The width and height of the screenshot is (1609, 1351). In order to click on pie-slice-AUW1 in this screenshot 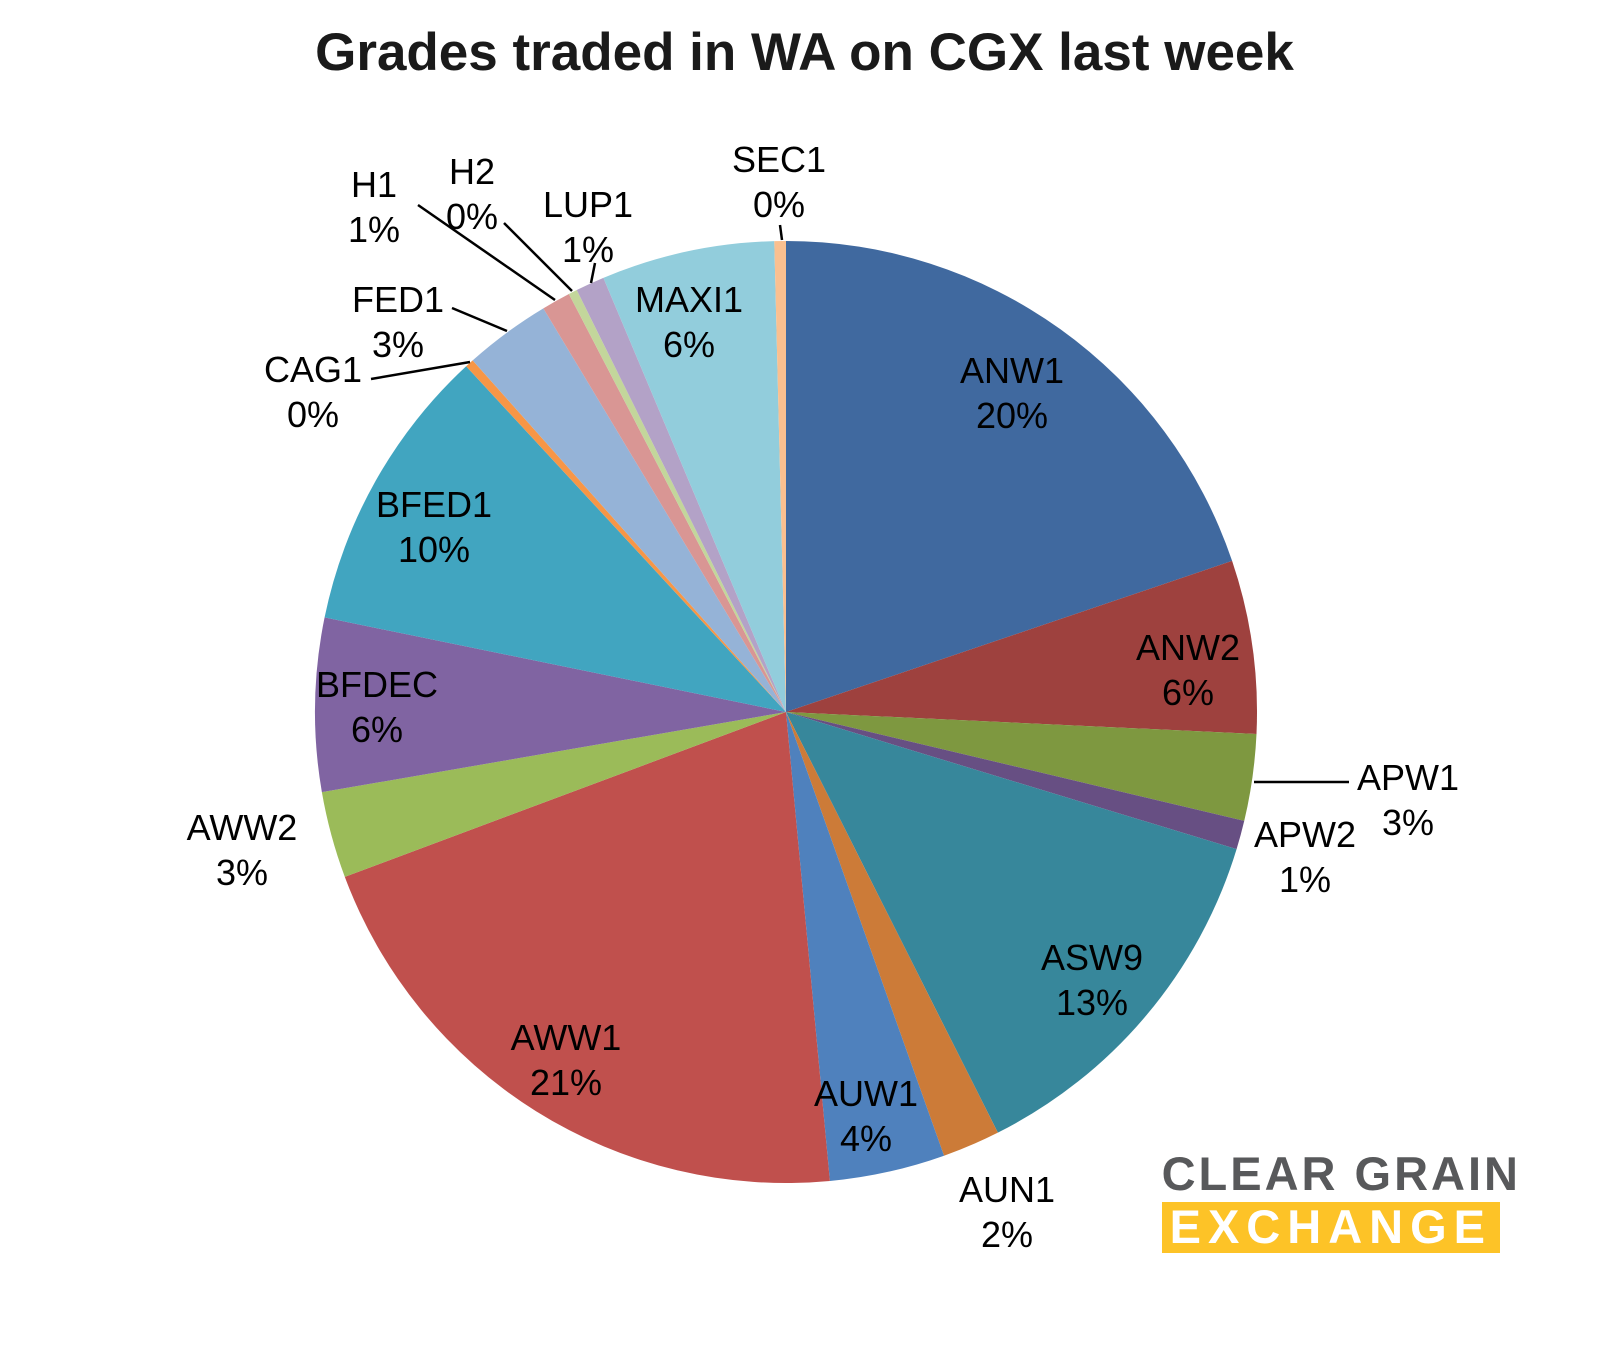, I will do `click(865, 946)`.